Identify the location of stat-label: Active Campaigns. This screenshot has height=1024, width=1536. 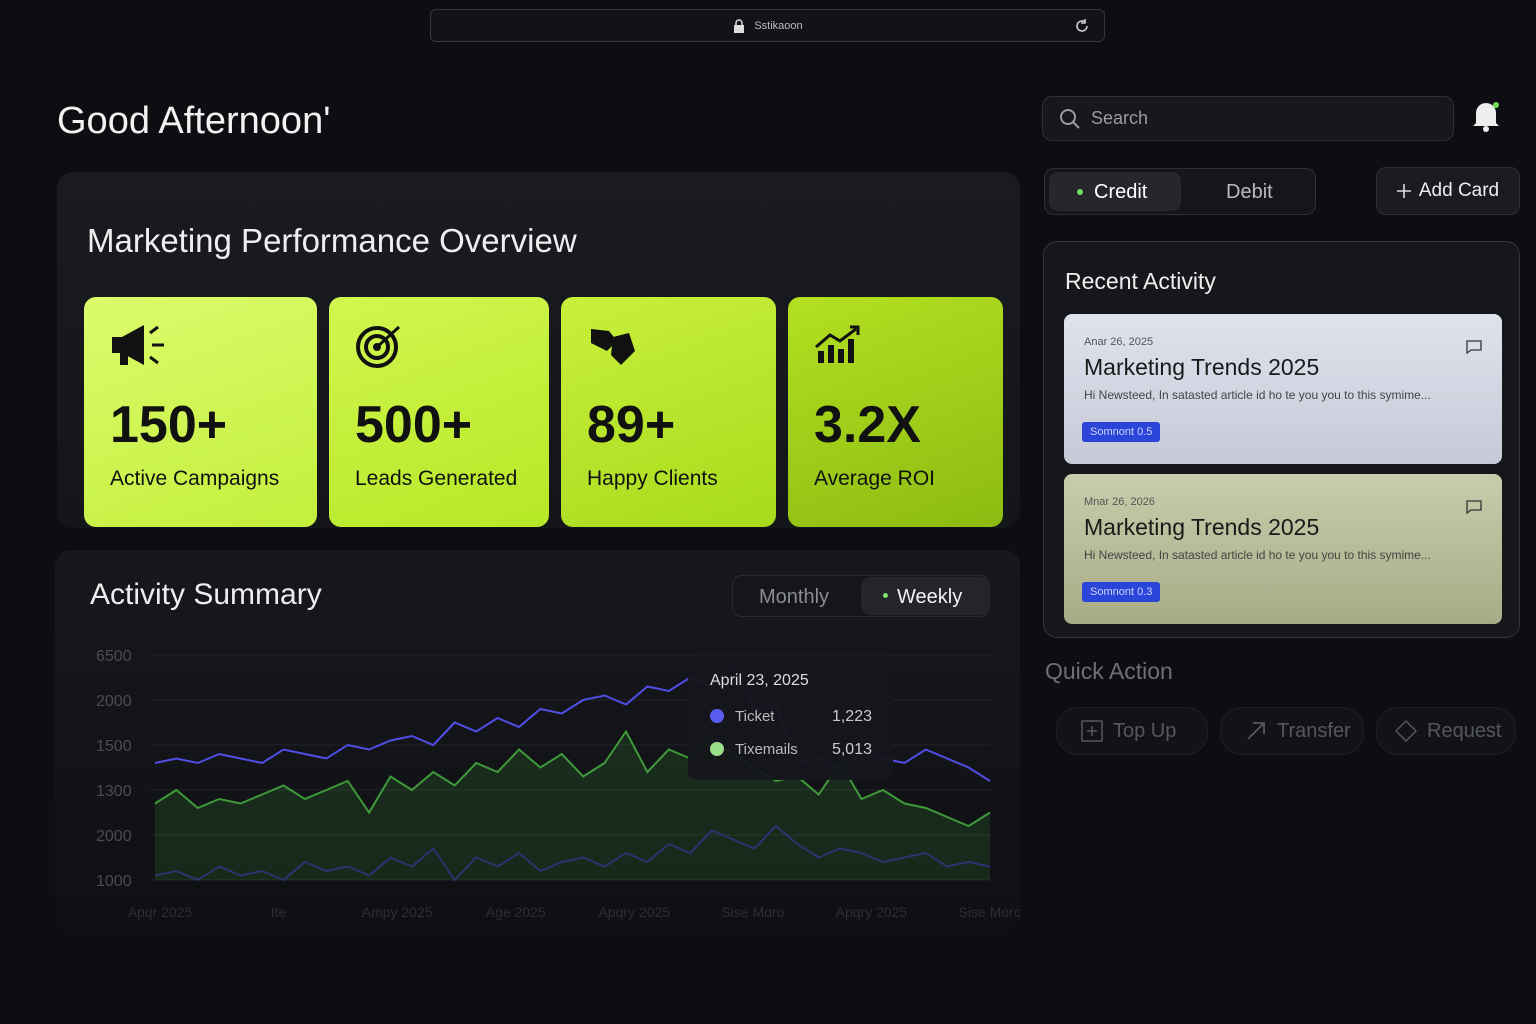
(195, 478).